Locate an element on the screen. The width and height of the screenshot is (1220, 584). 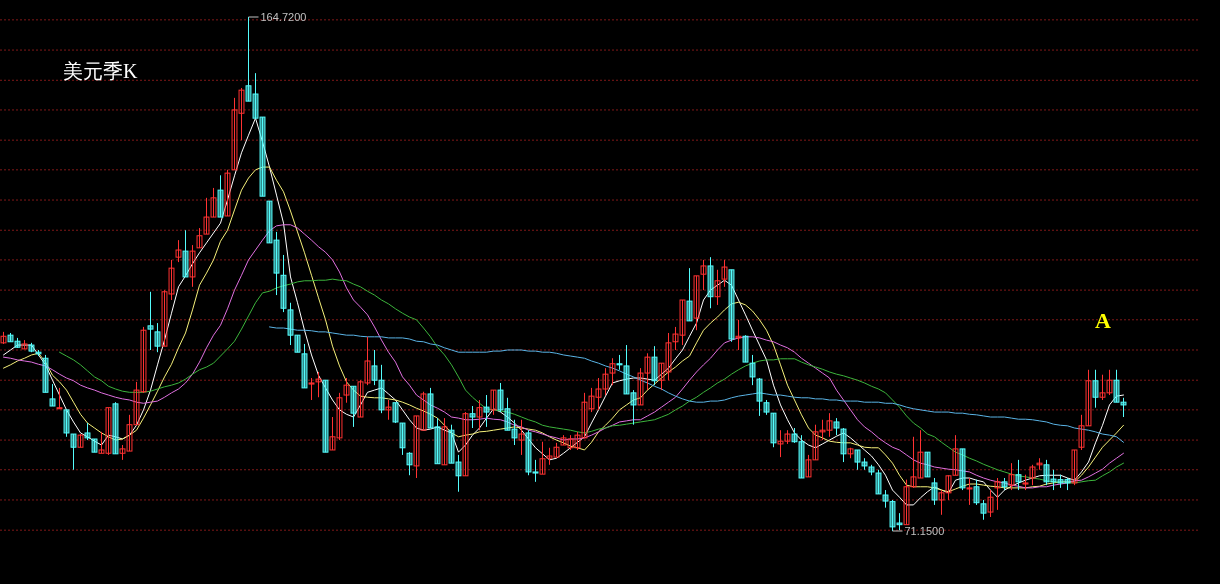
text: 美元季K is located at coordinates (100, 71).